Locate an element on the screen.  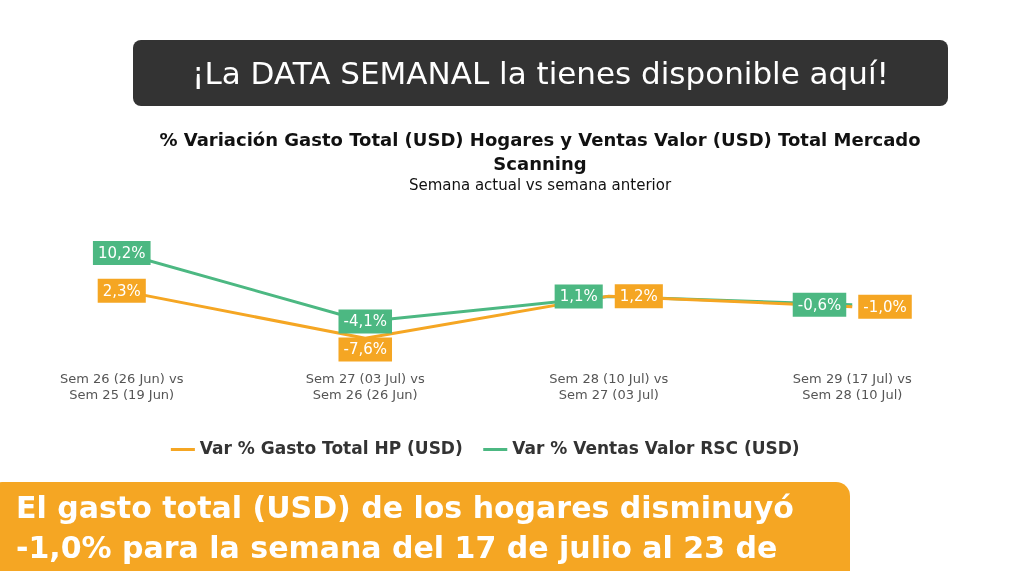
x-tick-label: Sem 28 (10 Jul) vs Sem 27 (03 Jul) is located at coordinates (609, 386).